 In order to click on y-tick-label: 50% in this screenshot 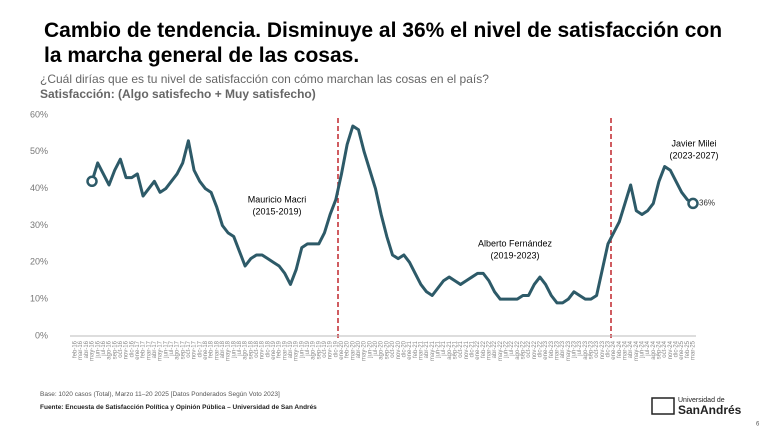, I will do `click(39, 151)`.